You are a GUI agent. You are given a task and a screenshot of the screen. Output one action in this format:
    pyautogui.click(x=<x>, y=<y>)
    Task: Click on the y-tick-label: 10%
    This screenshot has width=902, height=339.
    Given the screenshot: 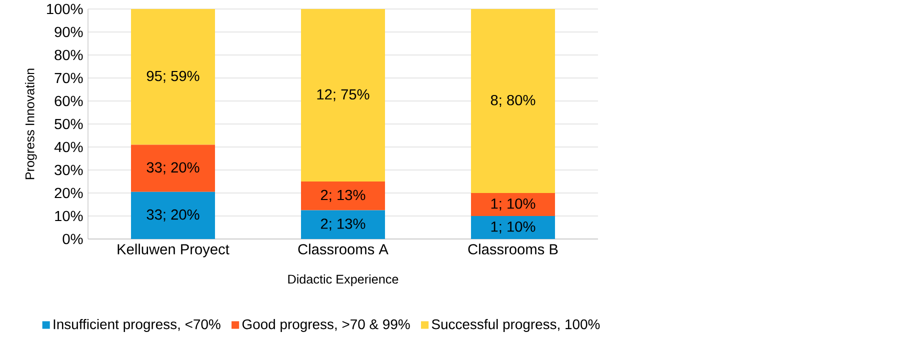 What is the action you would take?
    pyautogui.click(x=69, y=216)
    